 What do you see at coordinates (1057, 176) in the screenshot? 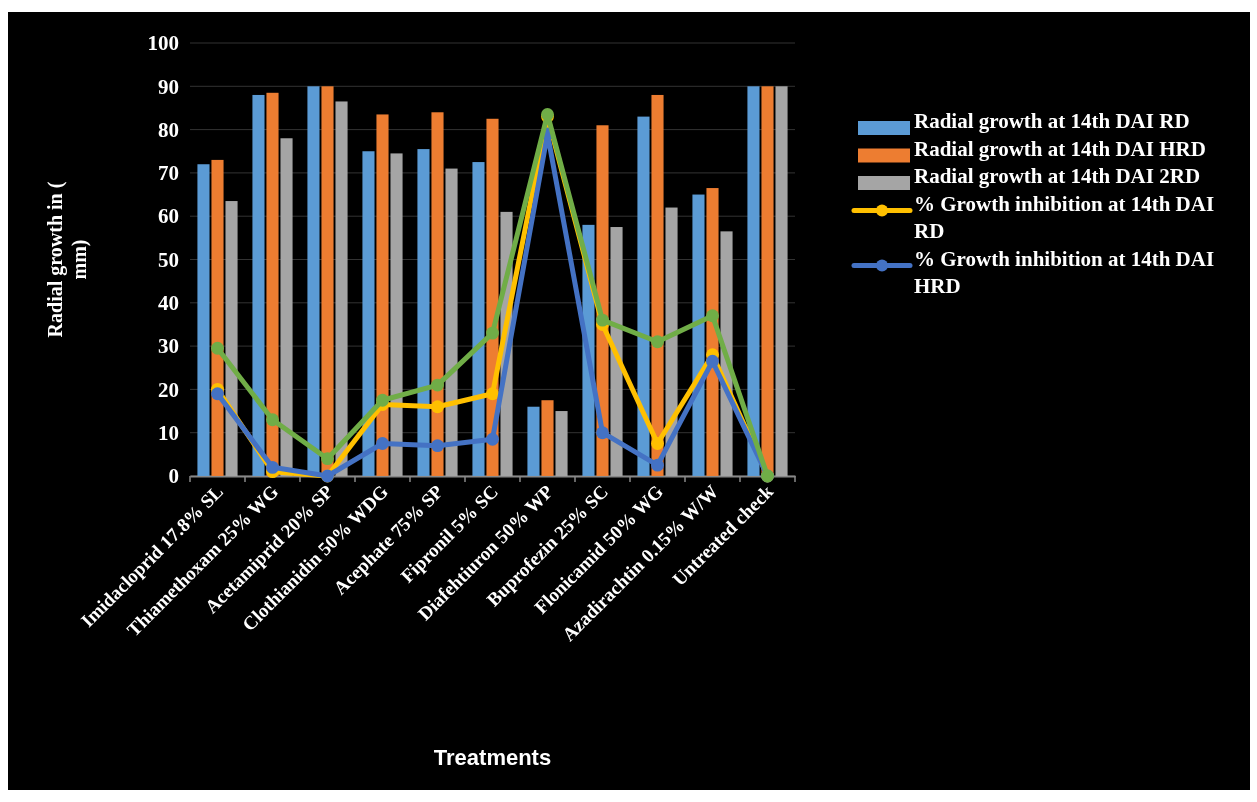
I see `legend-label: Radial growth at 14th DAI 2RD` at bounding box center [1057, 176].